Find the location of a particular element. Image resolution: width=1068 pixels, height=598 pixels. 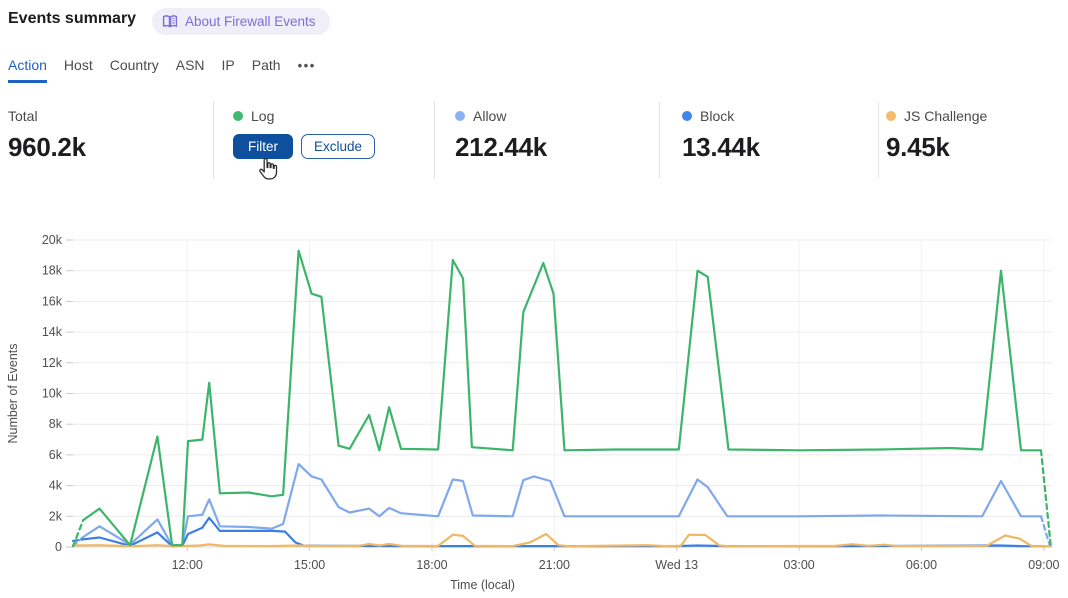

x-tick-label: Wed 13 is located at coordinates (676, 565).